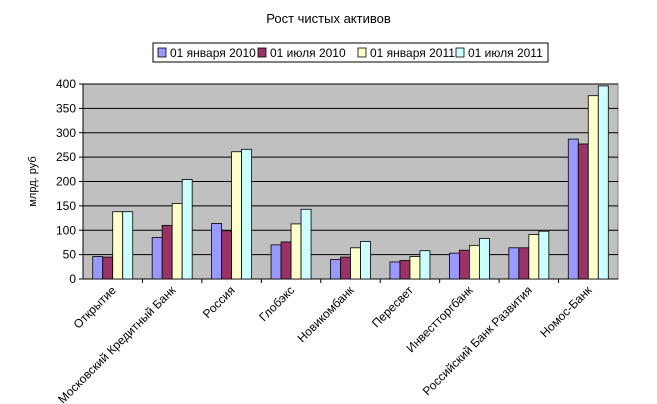 The image size is (657, 404). What do you see at coordinates (66, 84) in the screenshot?
I see `y-tick-label: 400` at bounding box center [66, 84].